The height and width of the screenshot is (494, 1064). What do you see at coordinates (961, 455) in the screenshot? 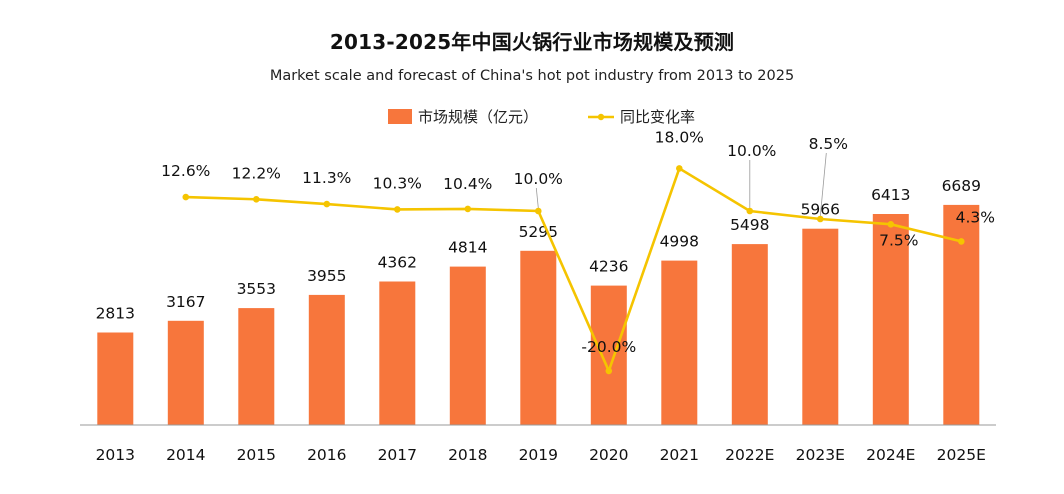
I see `x-tick-label: 2025E` at bounding box center [961, 455].